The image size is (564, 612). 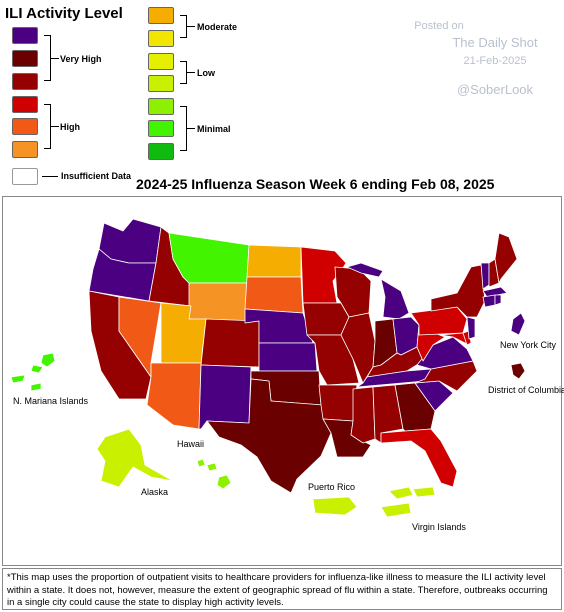 I want to click on state-connecticut, so click(x=489, y=301).